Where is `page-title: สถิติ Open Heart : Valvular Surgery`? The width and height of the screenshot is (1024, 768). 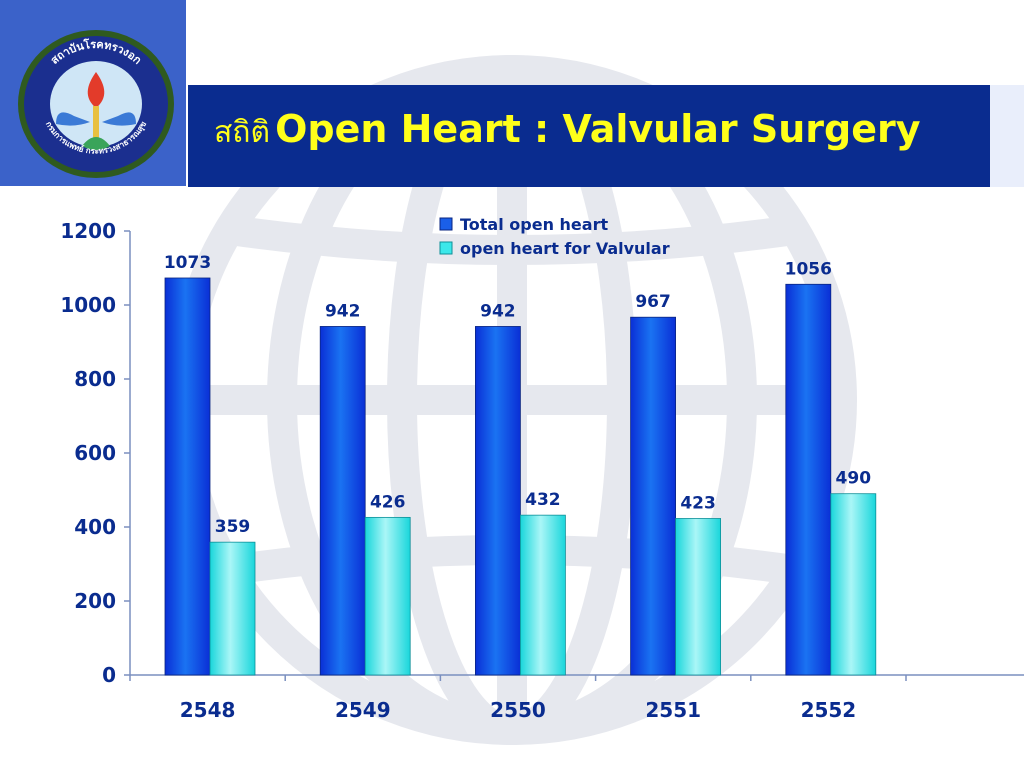
page-title: สถิติ Open Heart : Valvular Surgery is located at coordinates (567, 131).